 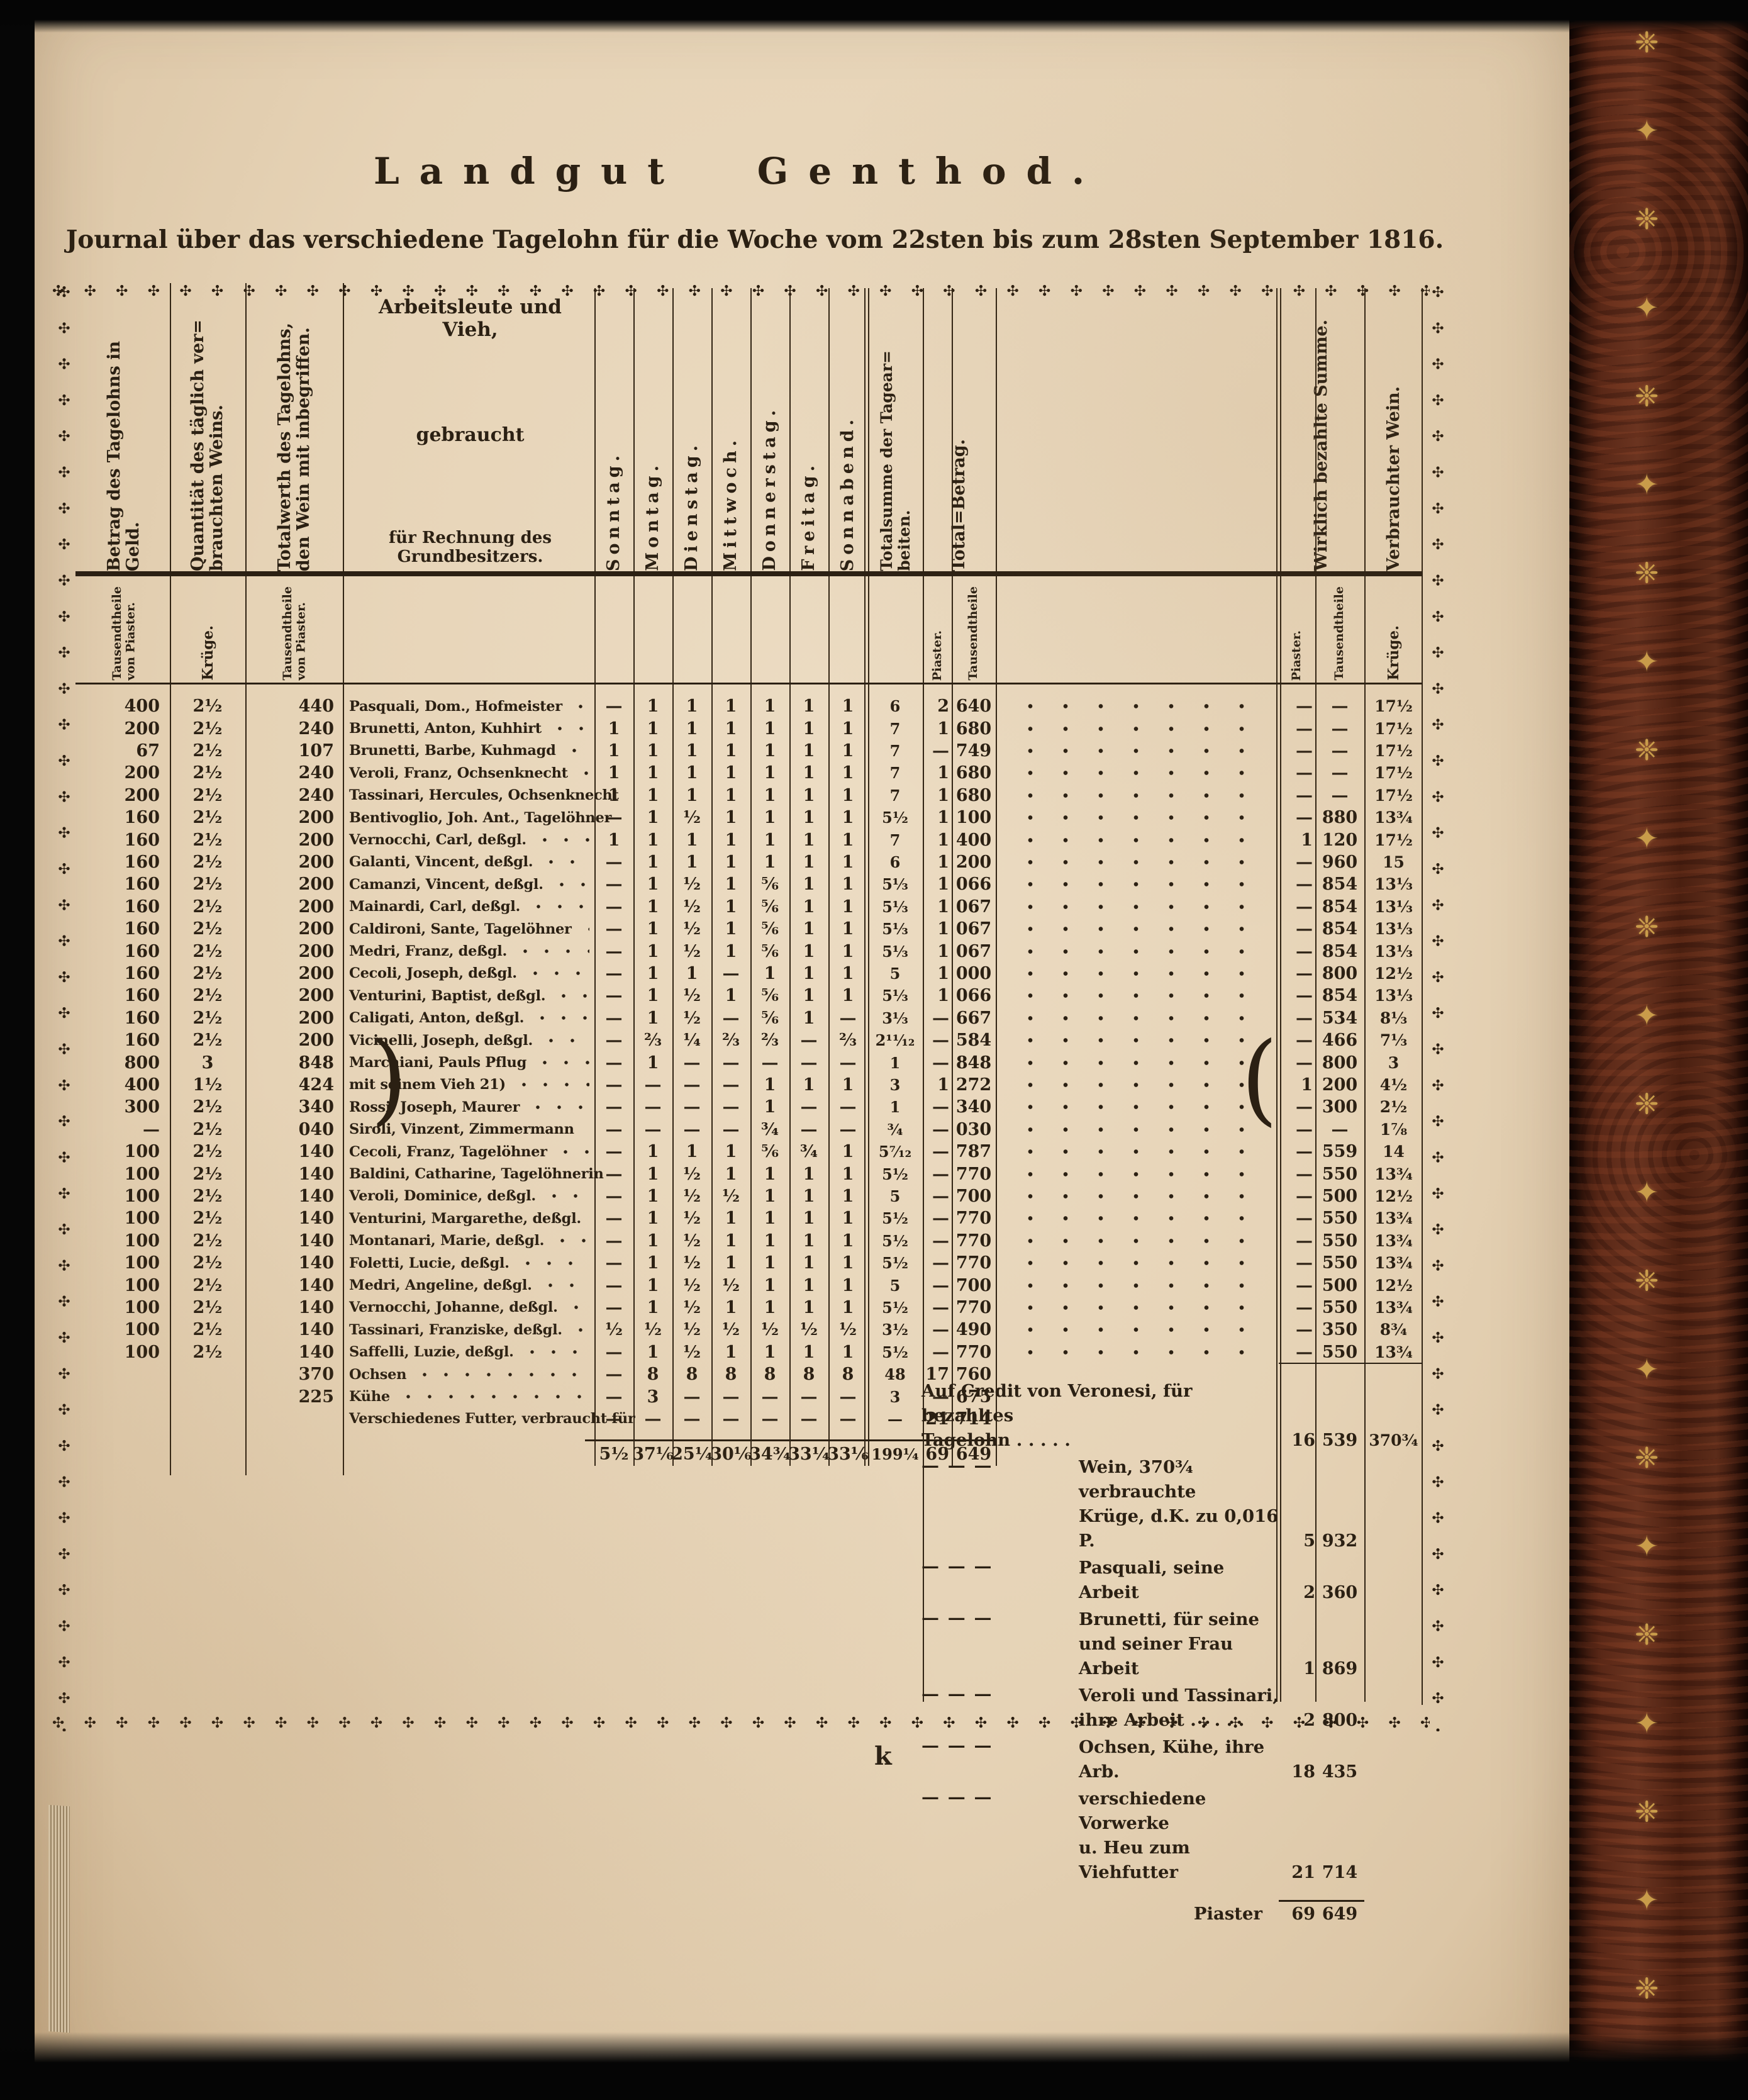 What do you see at coordinates (1340, 929) in the screenshot?
I see `cell-bezahlt-tausendtheile: 854` at bounding box center [1340, 929].